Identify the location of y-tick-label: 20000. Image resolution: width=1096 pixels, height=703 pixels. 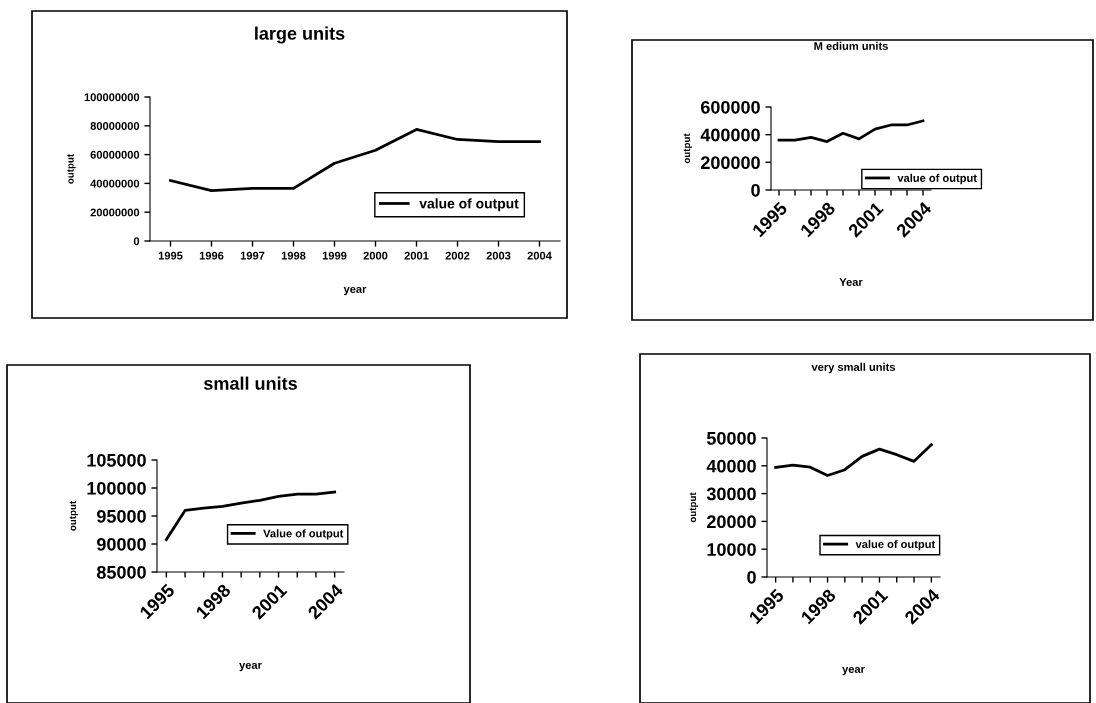
(731, 522).